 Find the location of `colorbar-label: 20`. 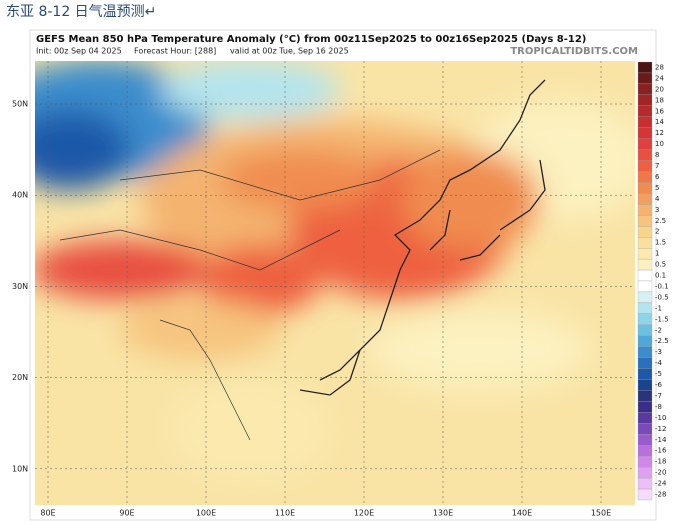

colorbar-label: 20 is located at coordinates (659, 89).